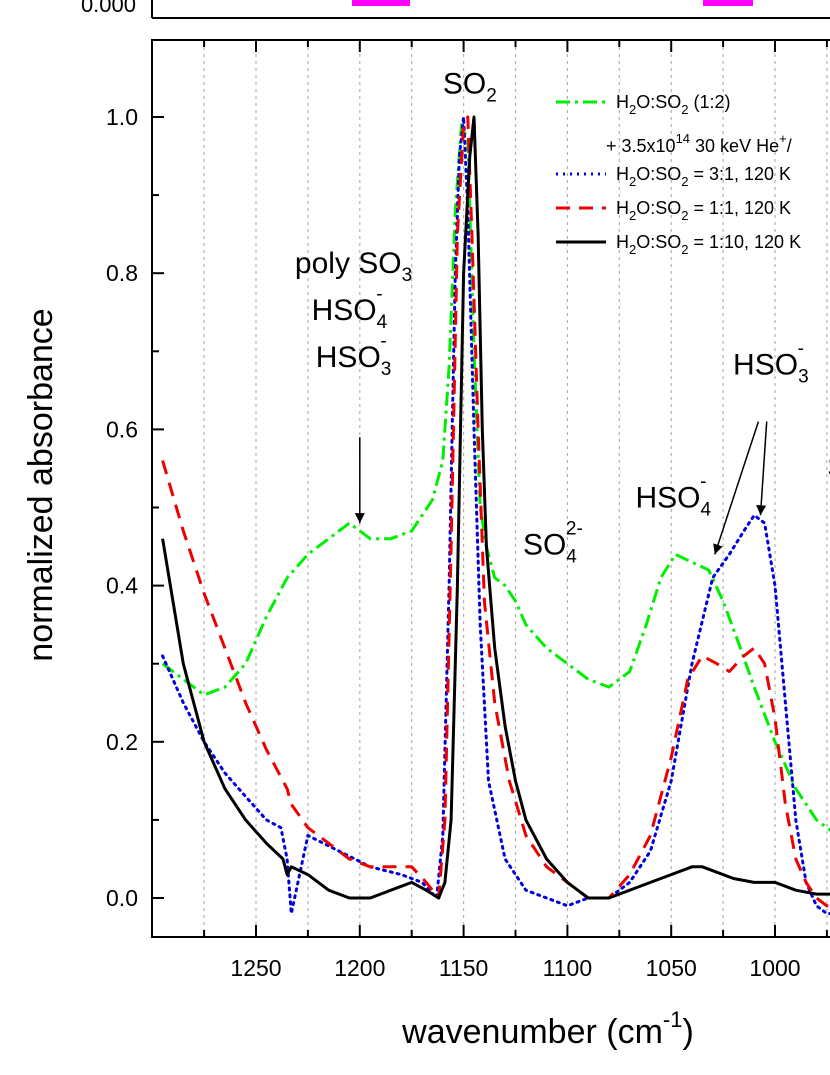  I want to click on annotation-part: 2-, so click(574, 528).